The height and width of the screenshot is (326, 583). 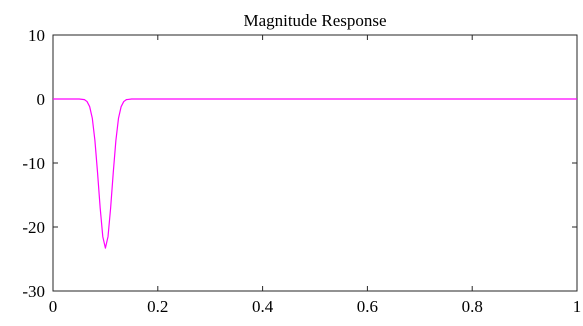 I want to click on x-tick-label: 0.6, so click(x=367, y=306).